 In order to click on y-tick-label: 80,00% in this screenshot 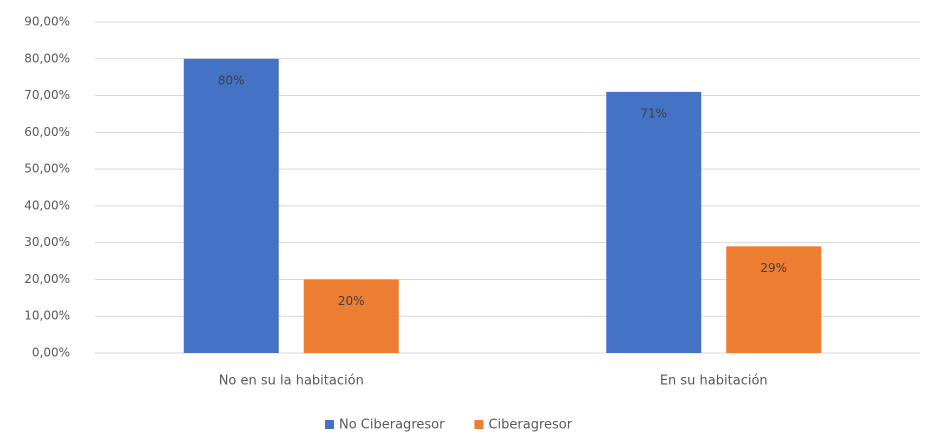, I will do `click(47, 58)`.